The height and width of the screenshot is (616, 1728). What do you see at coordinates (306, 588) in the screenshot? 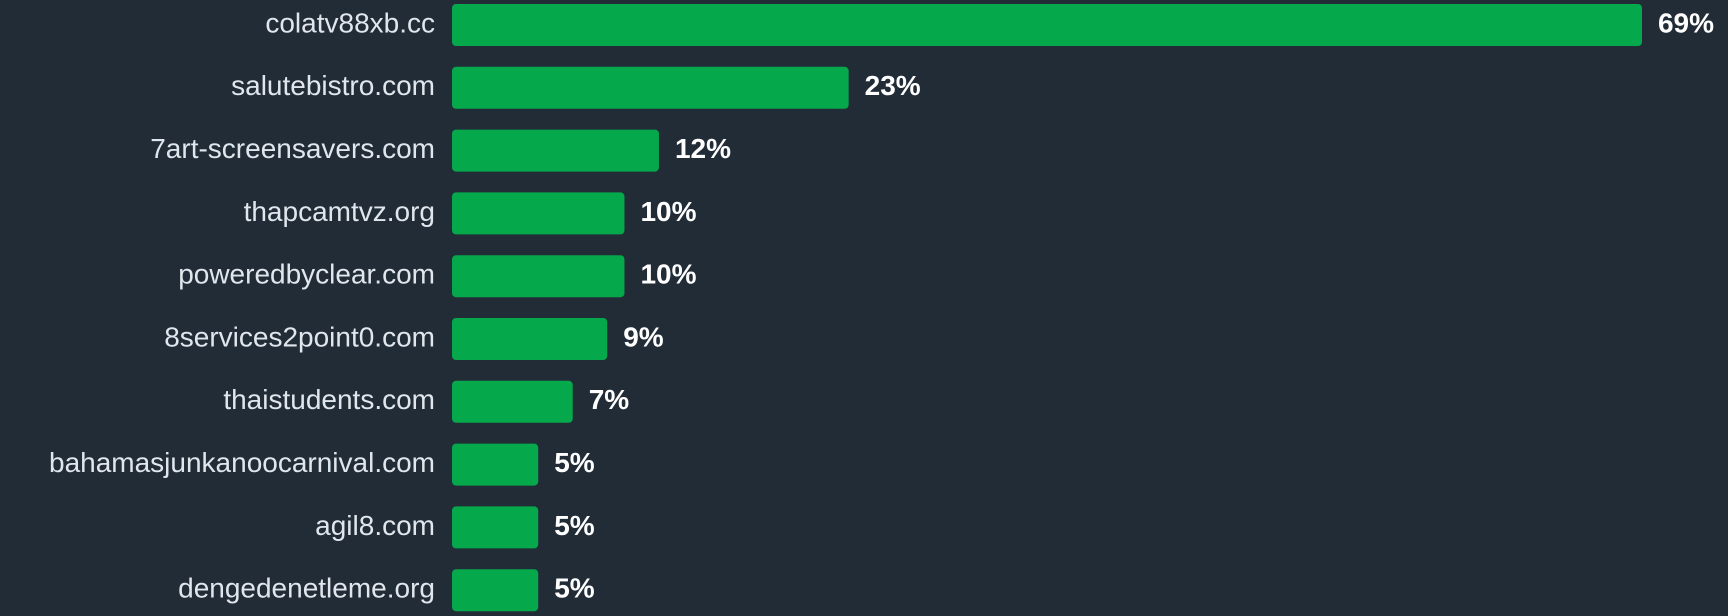
I see `category-label: dengedenetleme.org` at bounding box center [306, 588].